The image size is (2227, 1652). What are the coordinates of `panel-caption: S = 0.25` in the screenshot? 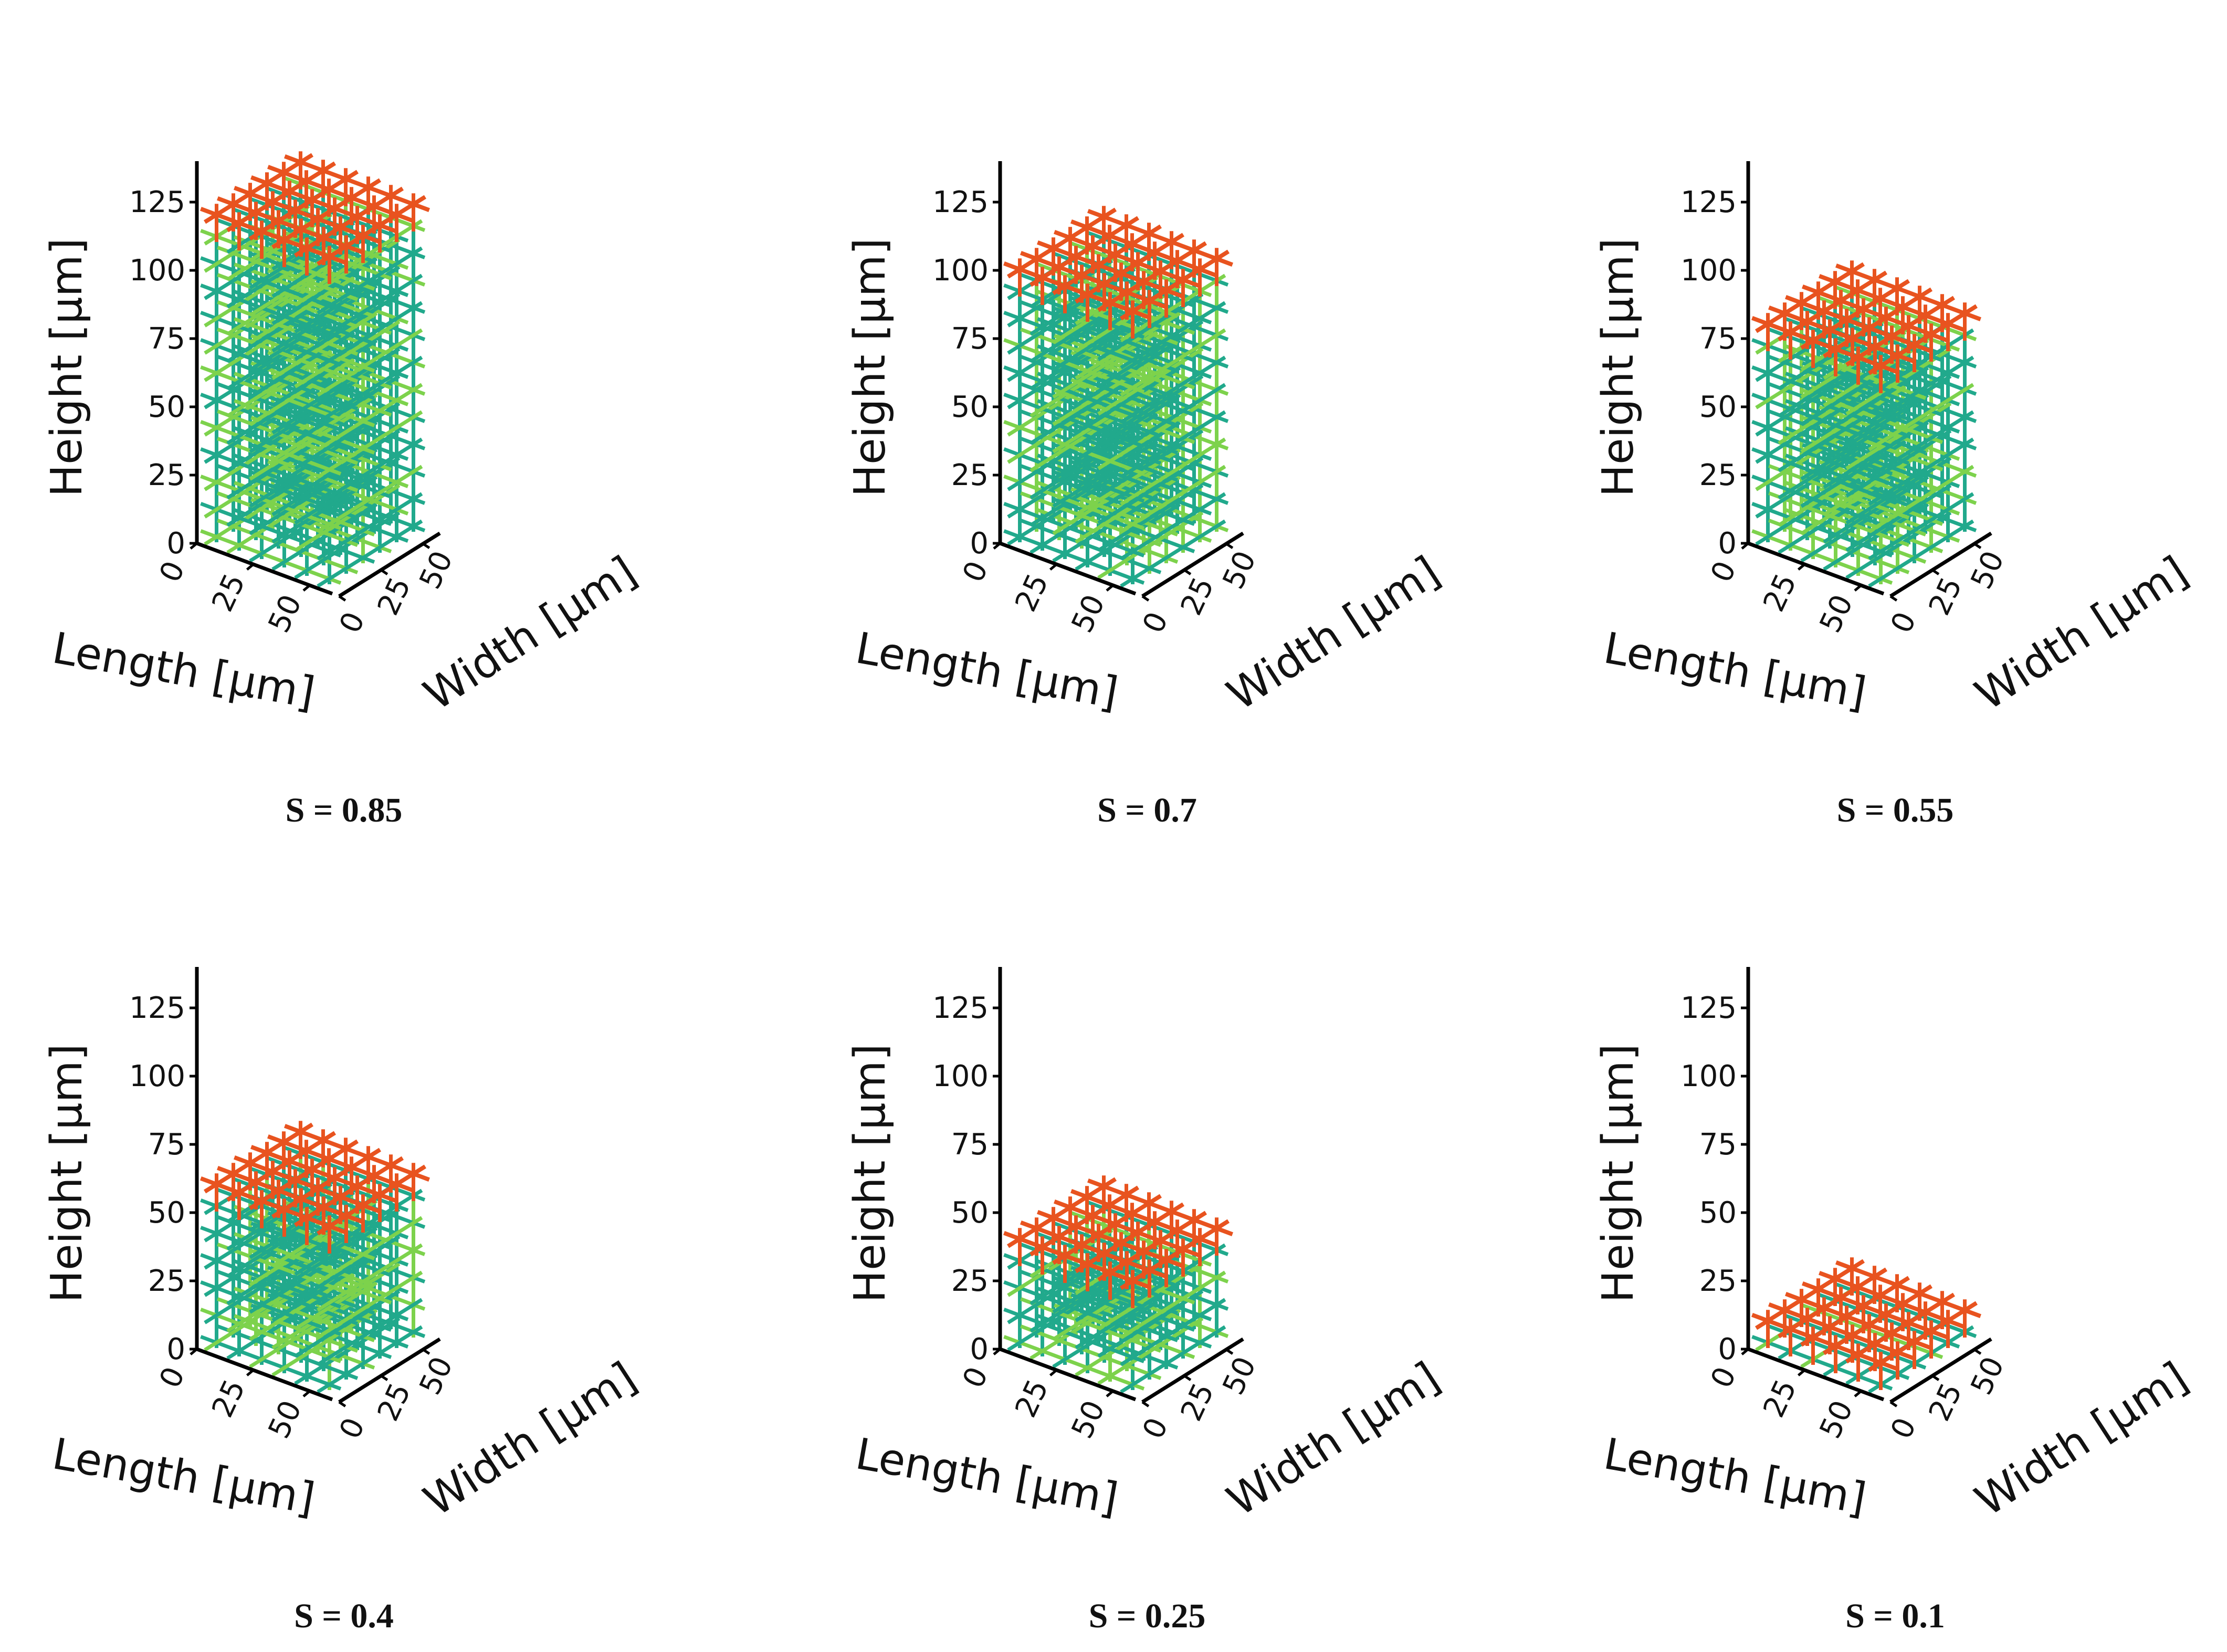 It's located at (1147, 1616).